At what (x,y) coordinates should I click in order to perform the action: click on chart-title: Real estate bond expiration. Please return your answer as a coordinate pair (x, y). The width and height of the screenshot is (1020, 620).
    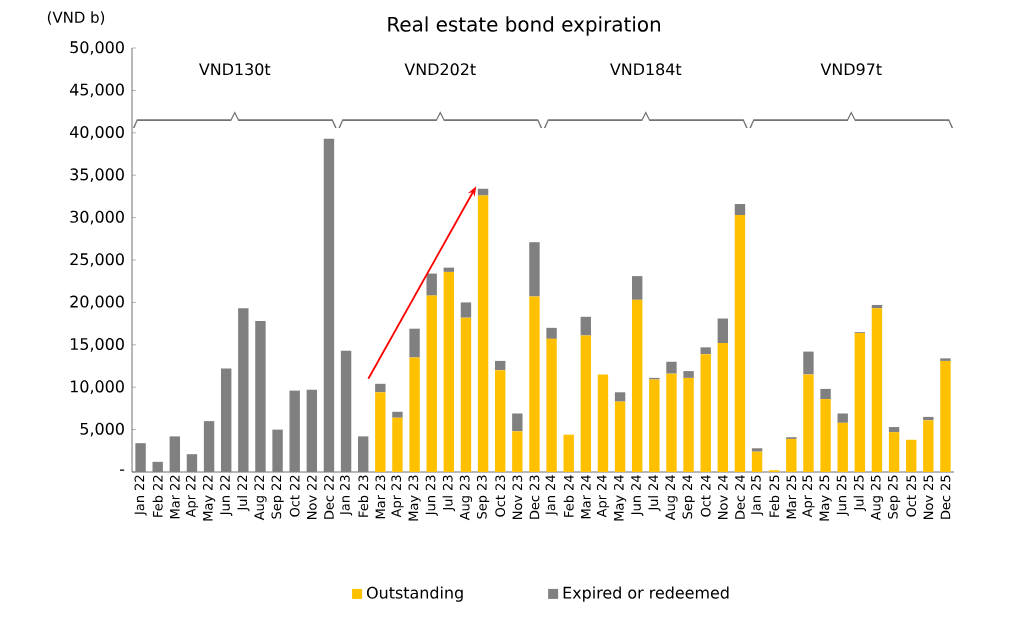
    Looking at the image, I should click on (524, 26).